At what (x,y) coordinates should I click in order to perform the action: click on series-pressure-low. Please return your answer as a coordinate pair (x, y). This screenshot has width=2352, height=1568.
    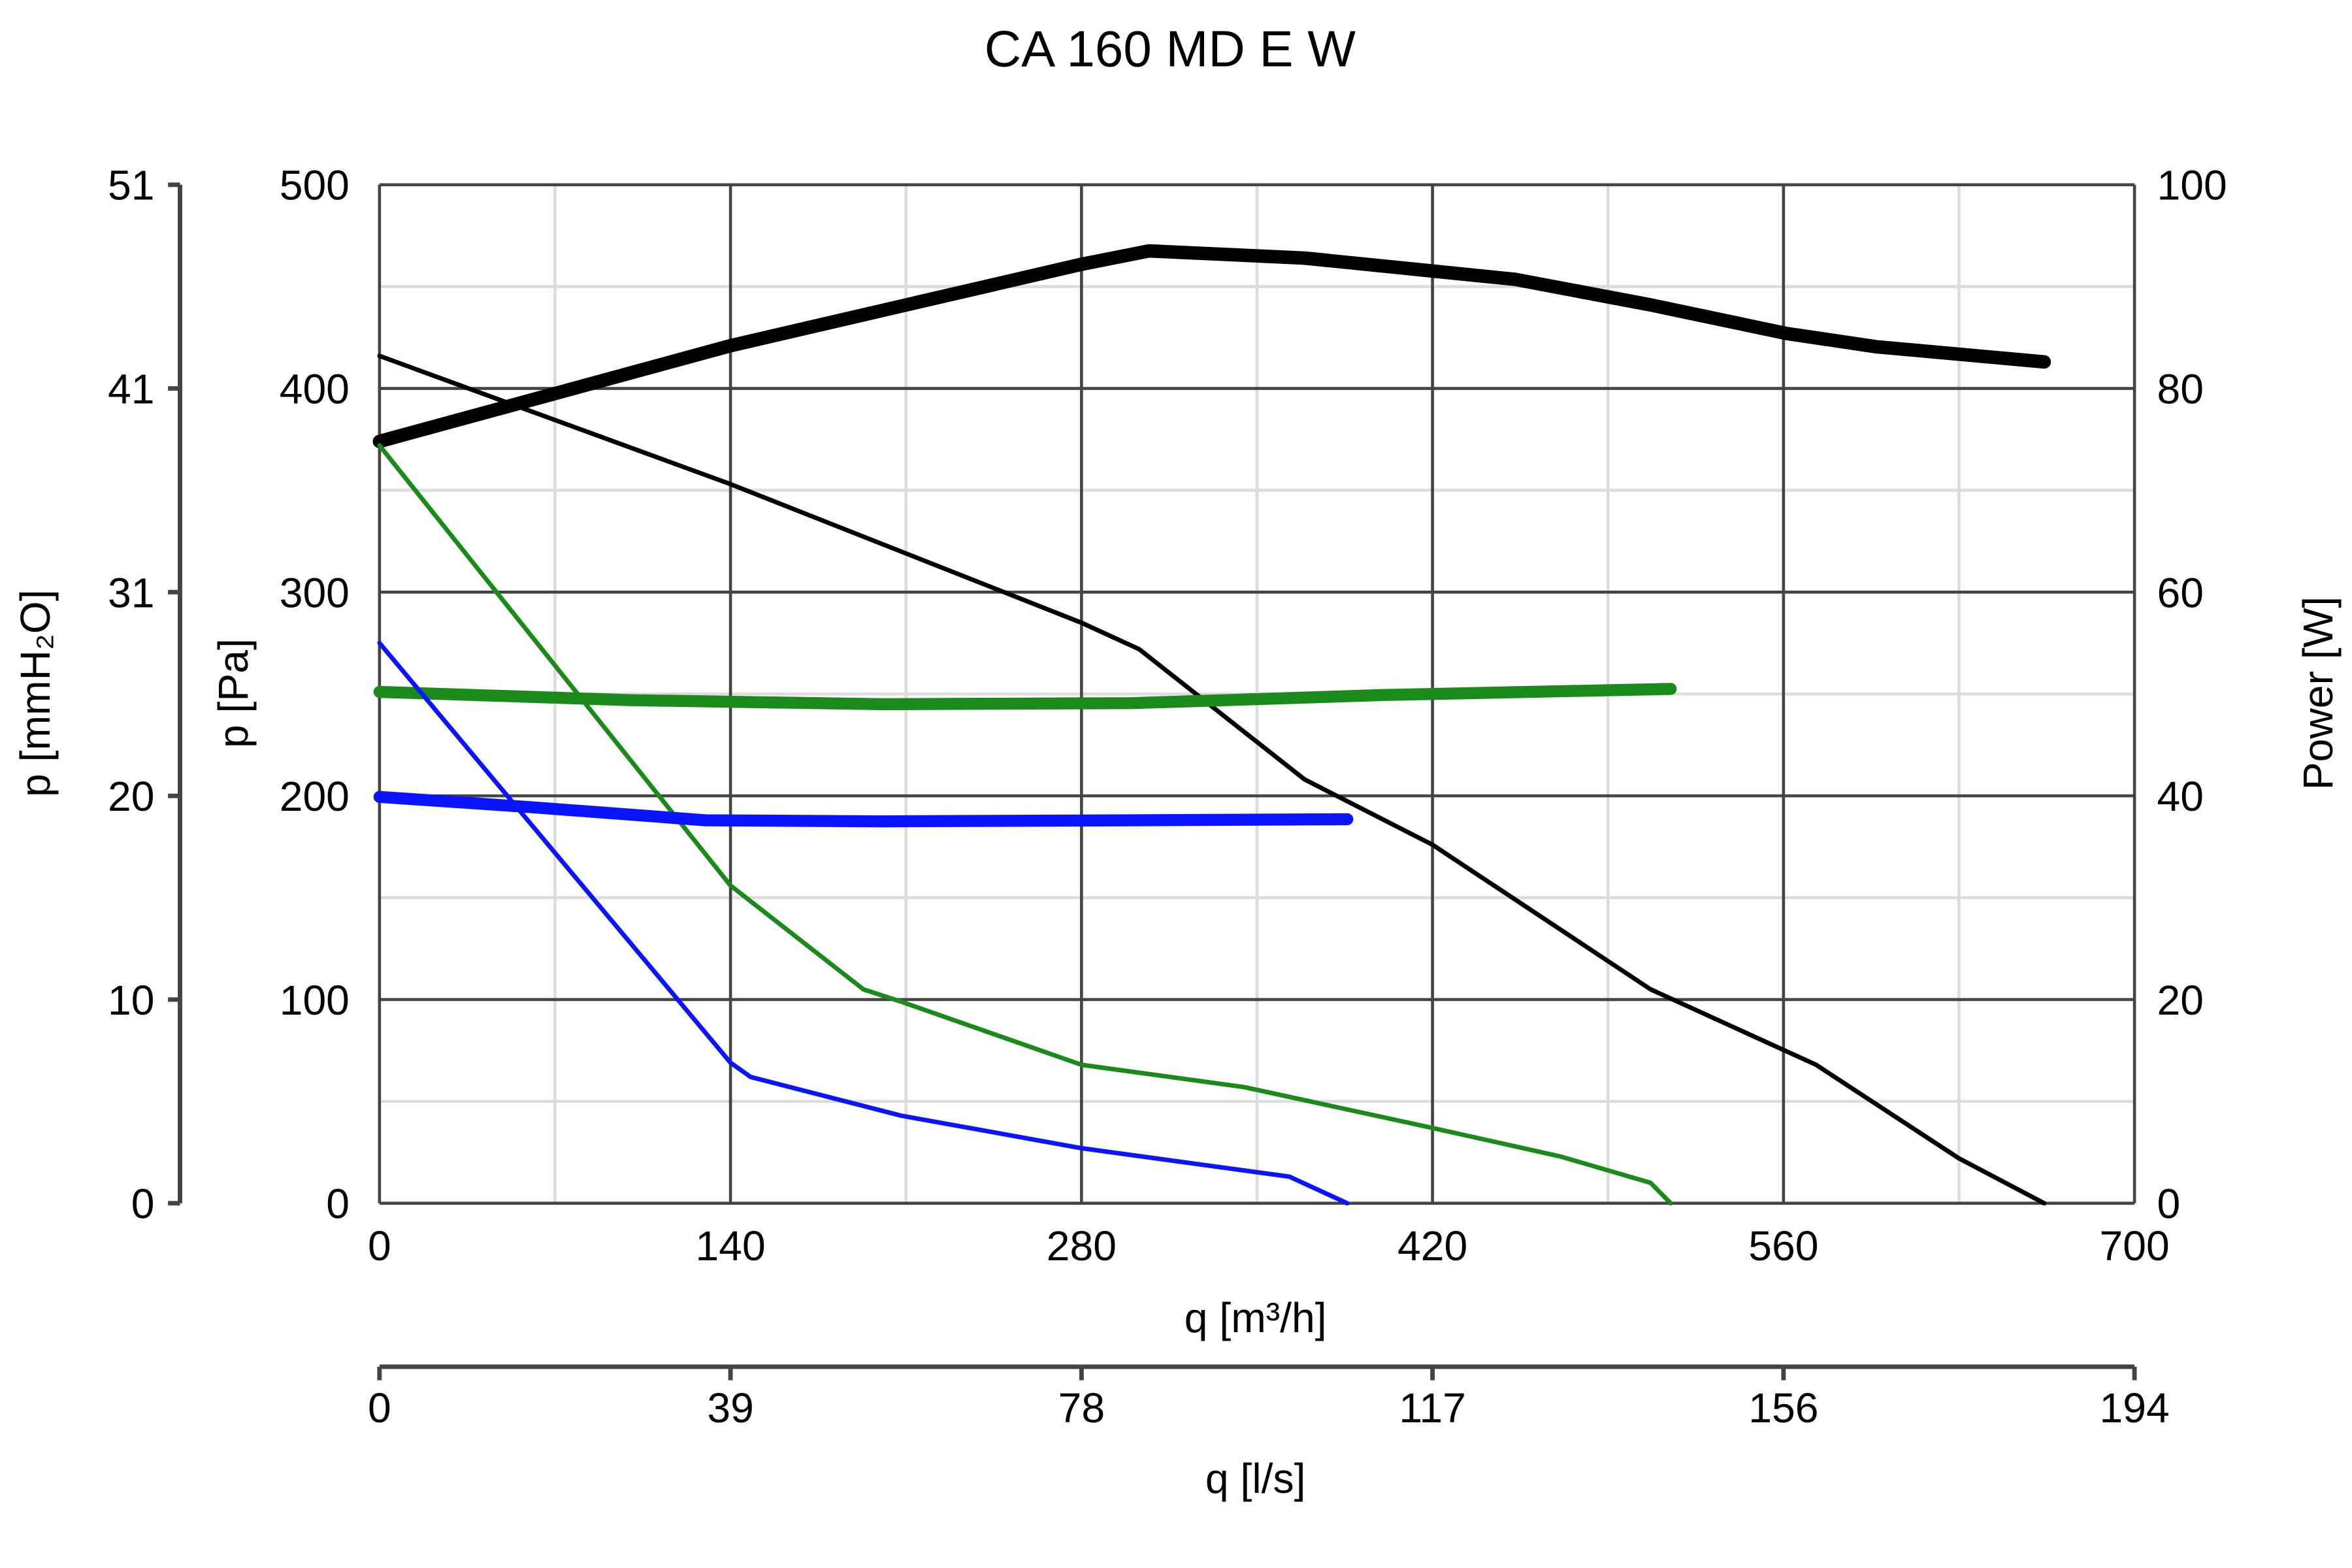
    Looking at the image, I should click on (863, 923).